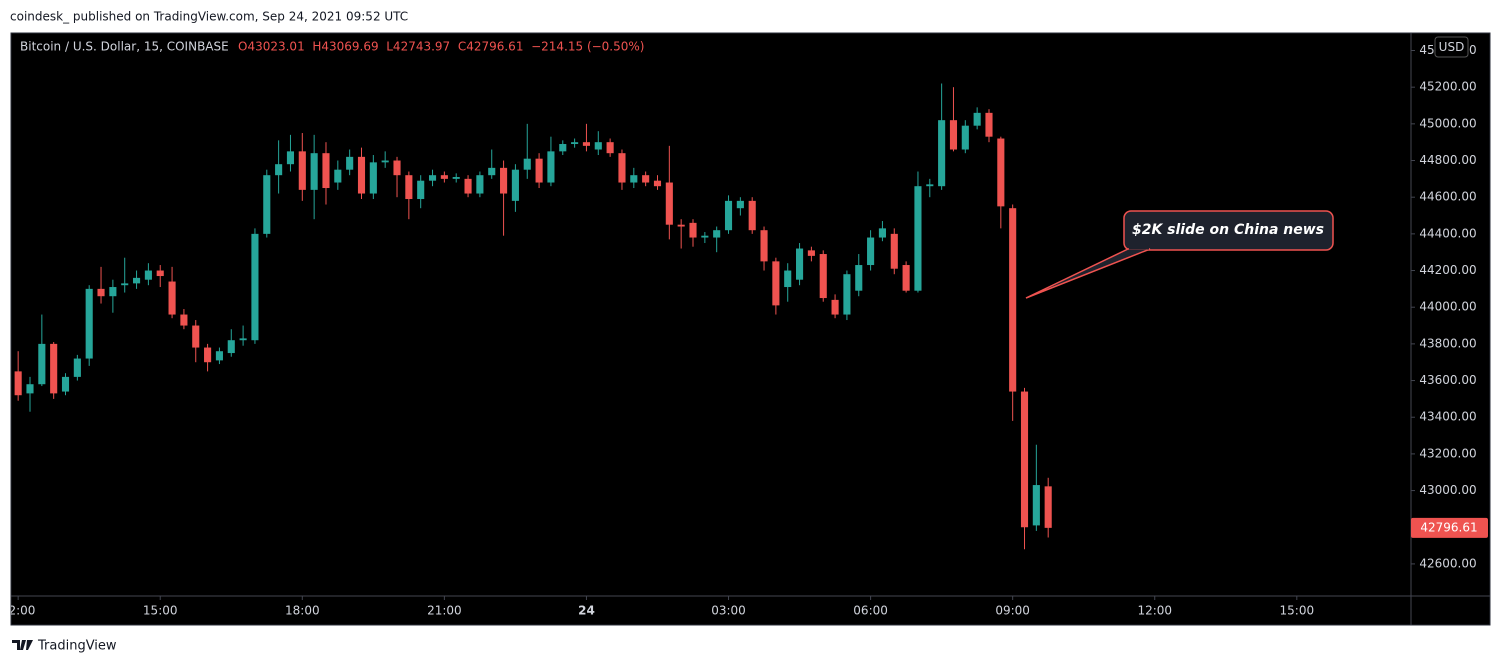 The height and width of the screenshot is (665, 1501). I want to click on y-tick-label: 43000.00, so click(1447, 490).